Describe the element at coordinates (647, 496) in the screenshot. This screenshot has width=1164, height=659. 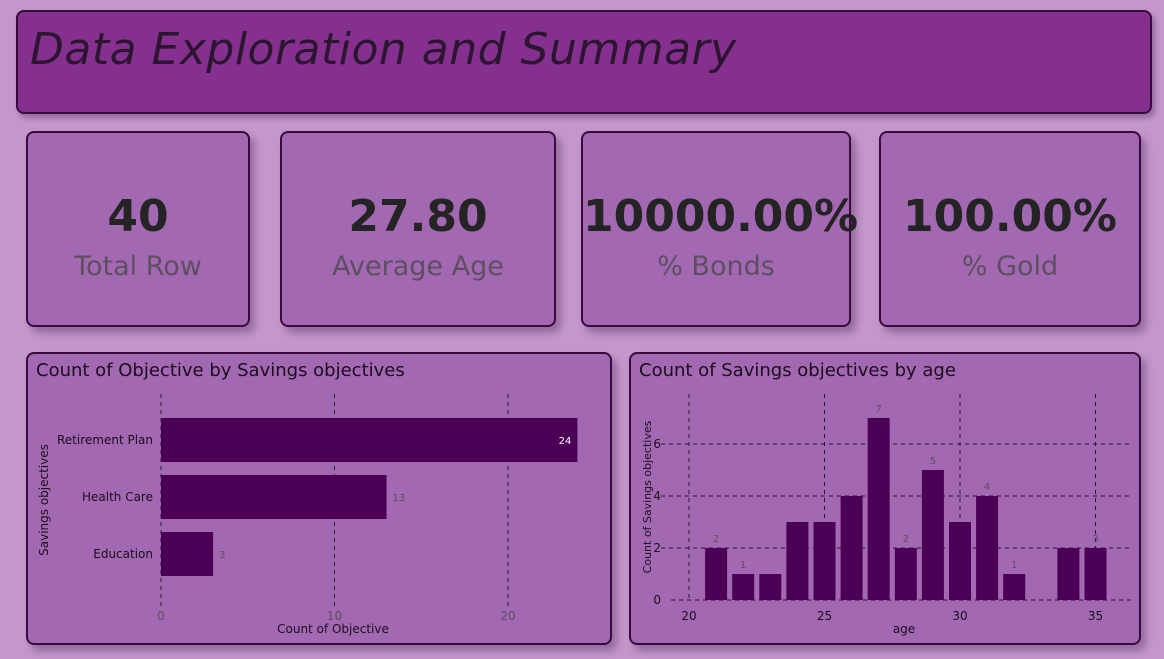
I see `y-axis-title: Count of Savings objectives` at that location.